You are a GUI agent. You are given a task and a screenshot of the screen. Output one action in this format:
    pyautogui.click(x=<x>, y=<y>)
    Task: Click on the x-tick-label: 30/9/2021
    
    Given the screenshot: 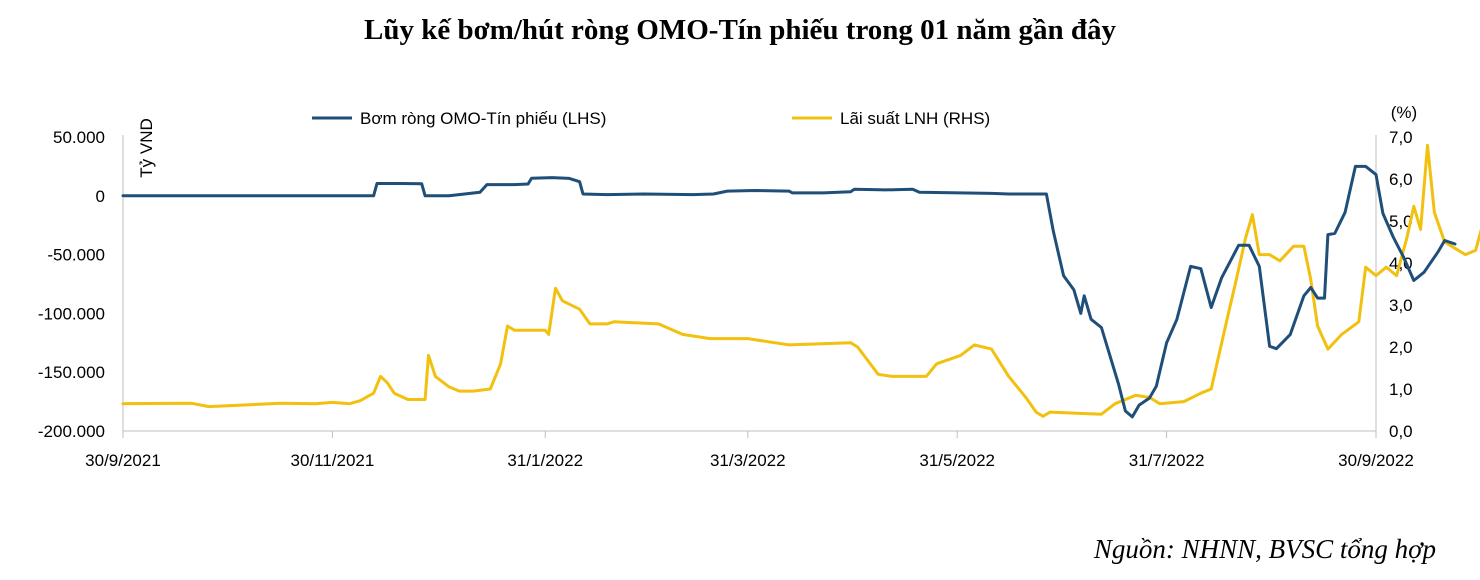 What is the action you would take?
    pyautogui.click(x=123, y=460)
    